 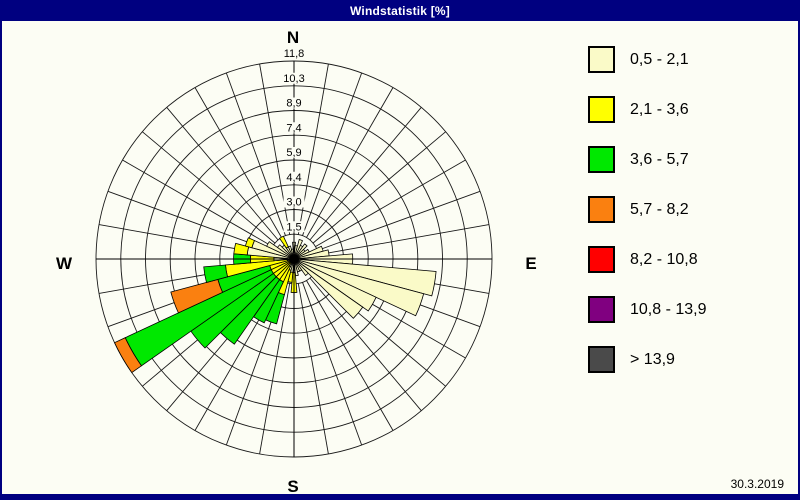 I want to click on ring-label: 10,3, so click(x=293, y=79).